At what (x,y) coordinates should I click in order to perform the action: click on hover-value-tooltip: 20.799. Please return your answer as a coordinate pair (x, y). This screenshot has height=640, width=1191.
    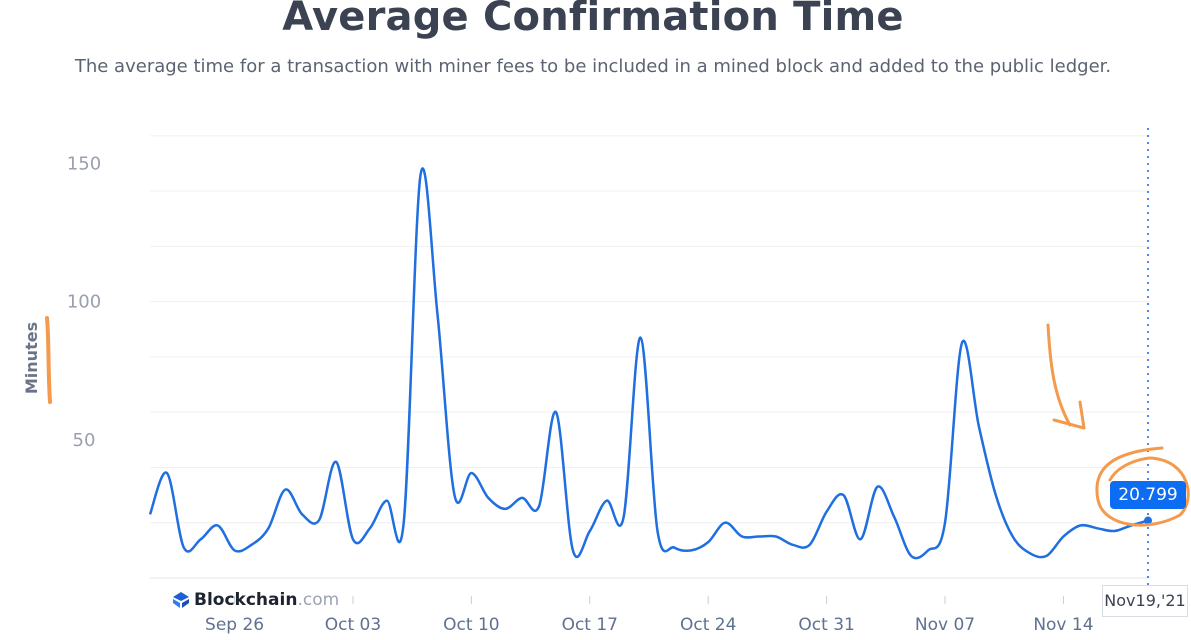
    Looking at the image, I should click on (1148, 495).